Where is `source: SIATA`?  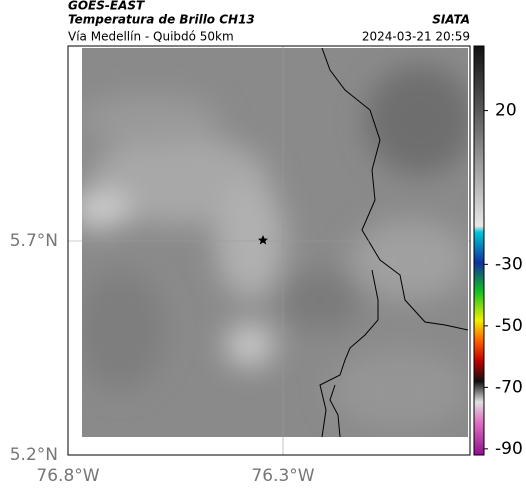
source: SIATA is located at coordinates (451, 20).